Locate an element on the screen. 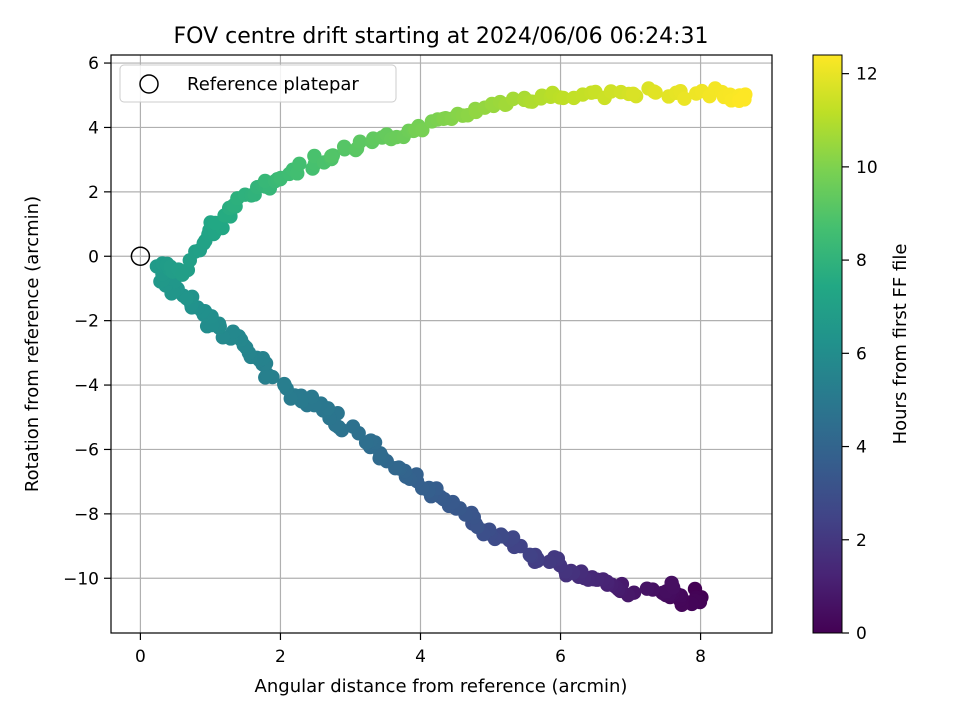  legend-marker-open-circle is located at coordinates (149, 84).